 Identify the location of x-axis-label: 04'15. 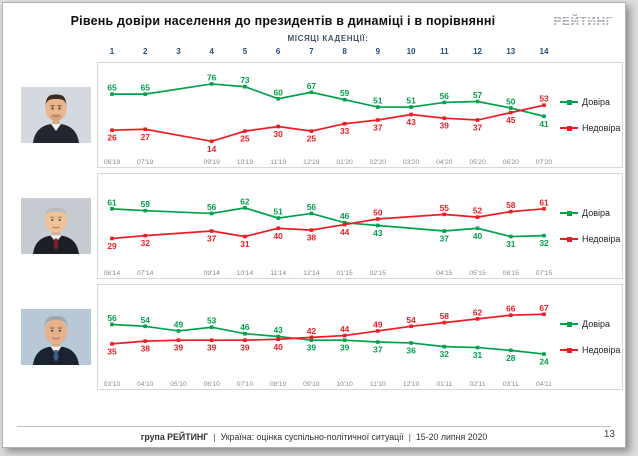
(444, 273).